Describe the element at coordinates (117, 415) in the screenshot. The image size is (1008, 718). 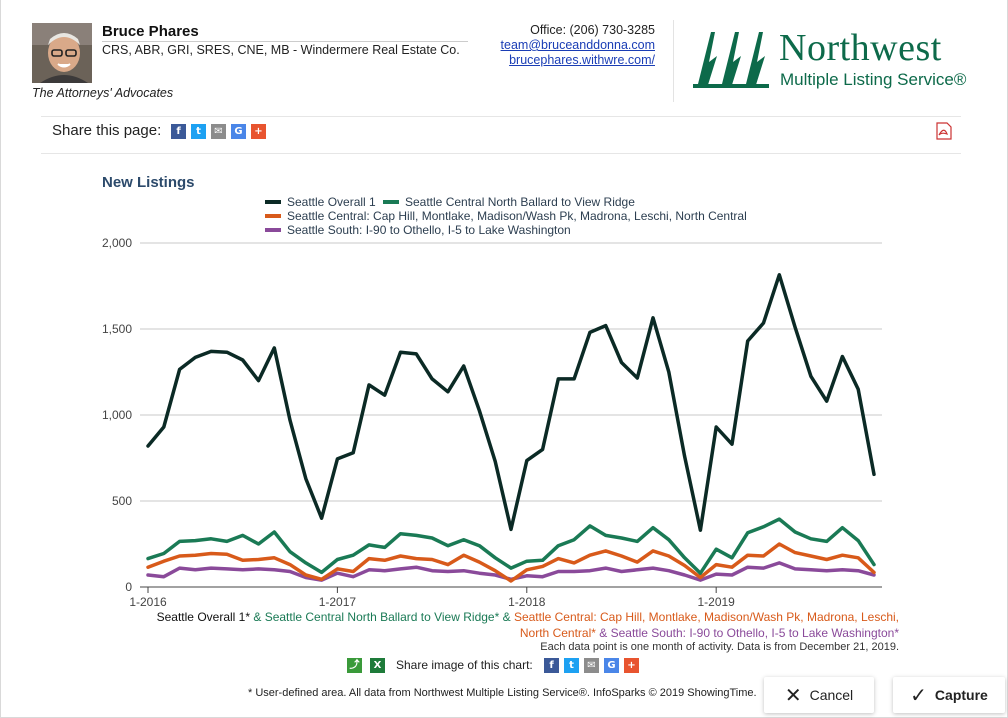
I see `y-tick-label: 1,000` at that location.